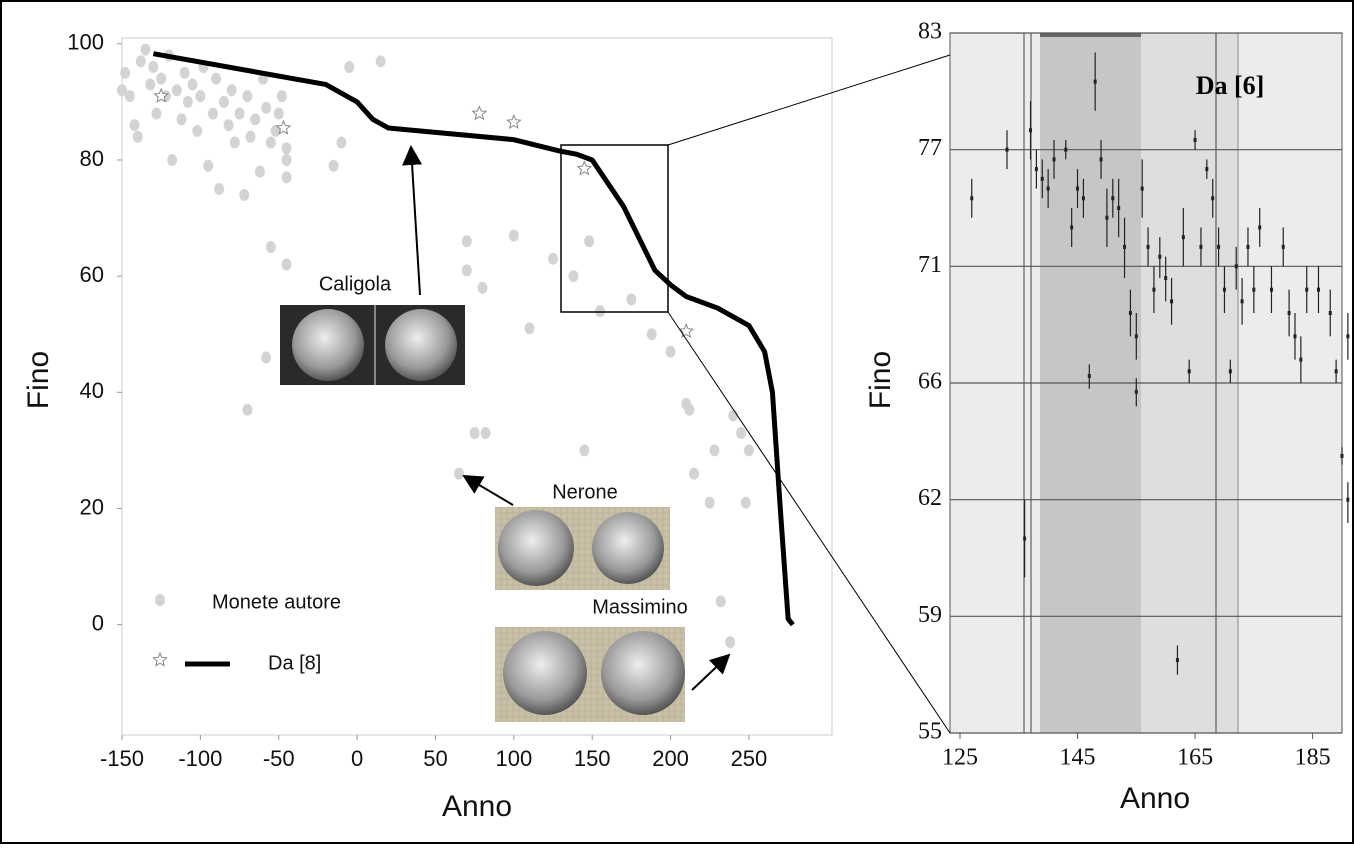 This screenshot has height=849, width=1354. Describe the element at coordinates (640, 607) in the screenshot. I see `annotation: Massimino` at that location.